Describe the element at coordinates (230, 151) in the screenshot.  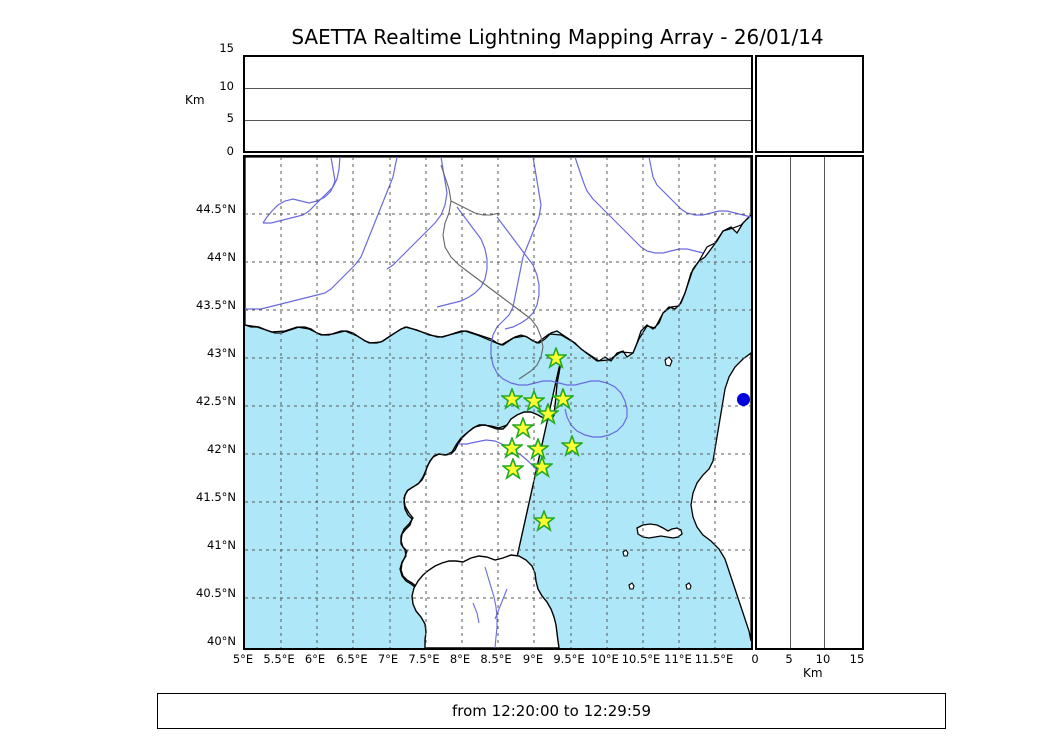
I see `altitude-tick-0: 0` at that location.